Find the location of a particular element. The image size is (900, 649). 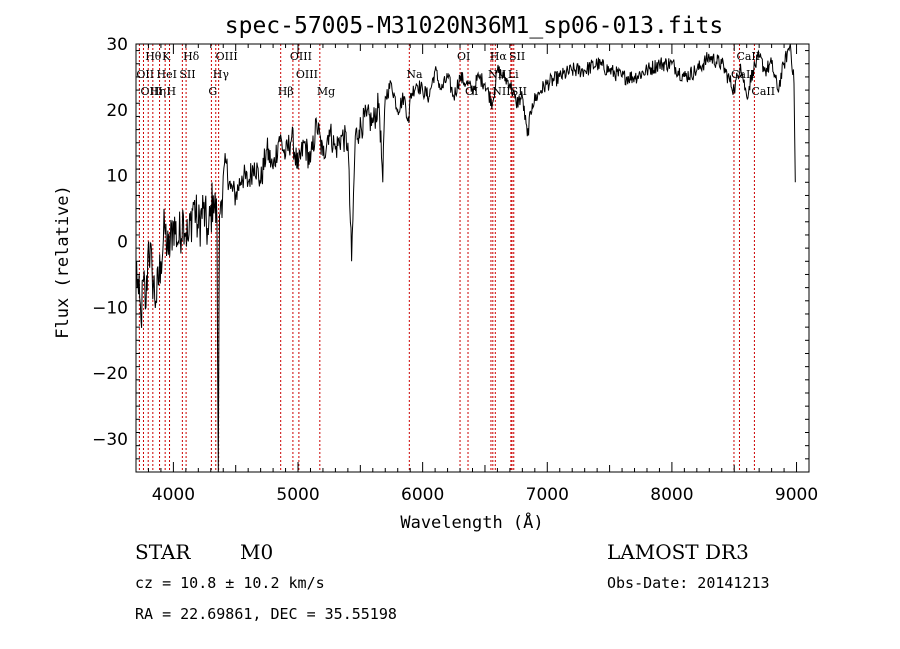

spectral-line-label: Na is located at coordinates (414, 74).